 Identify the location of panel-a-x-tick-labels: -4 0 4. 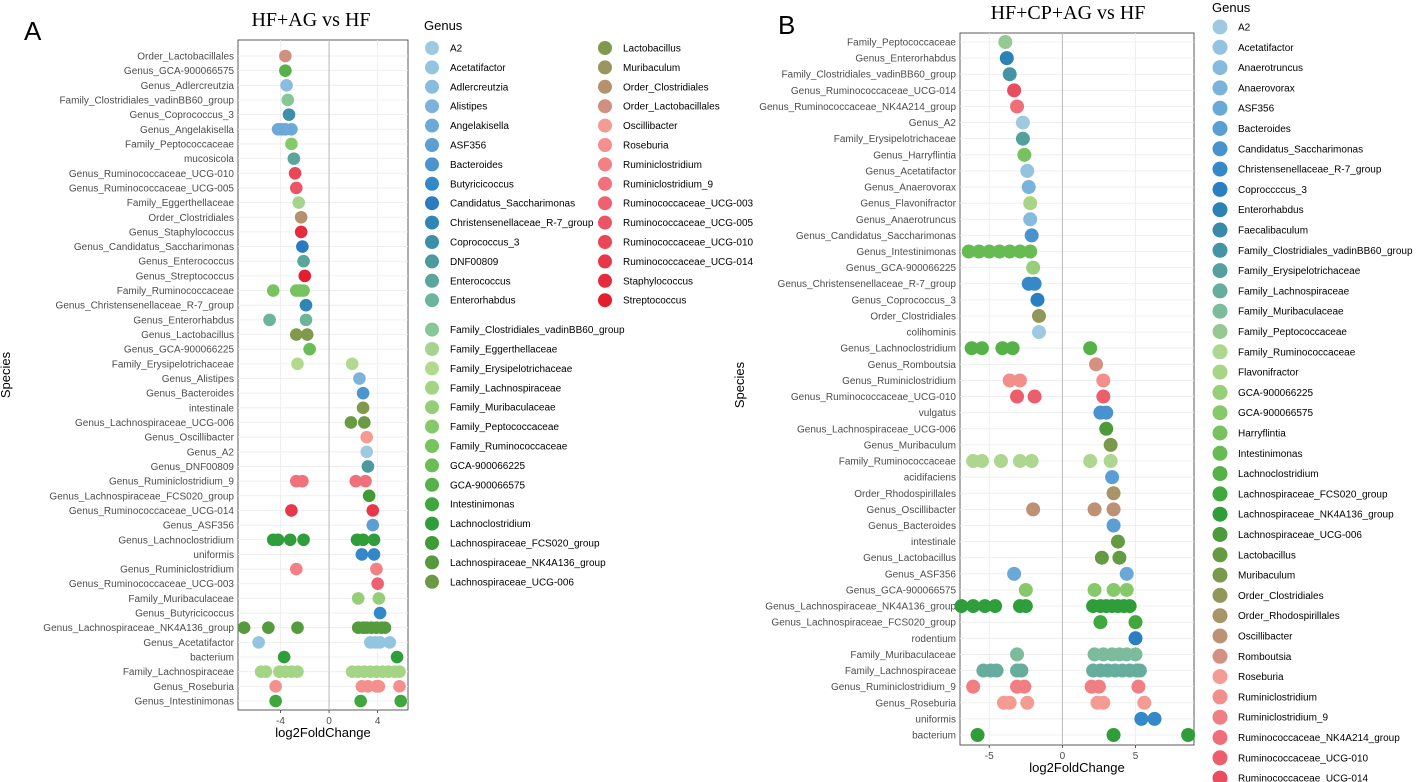
(328, 718).